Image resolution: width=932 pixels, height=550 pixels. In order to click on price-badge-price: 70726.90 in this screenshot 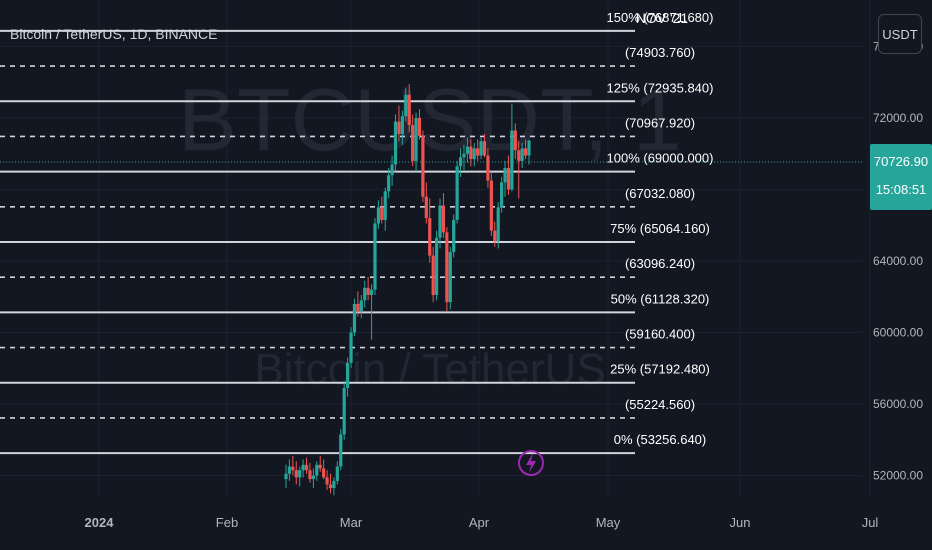, I will do `click(901, 161)`.